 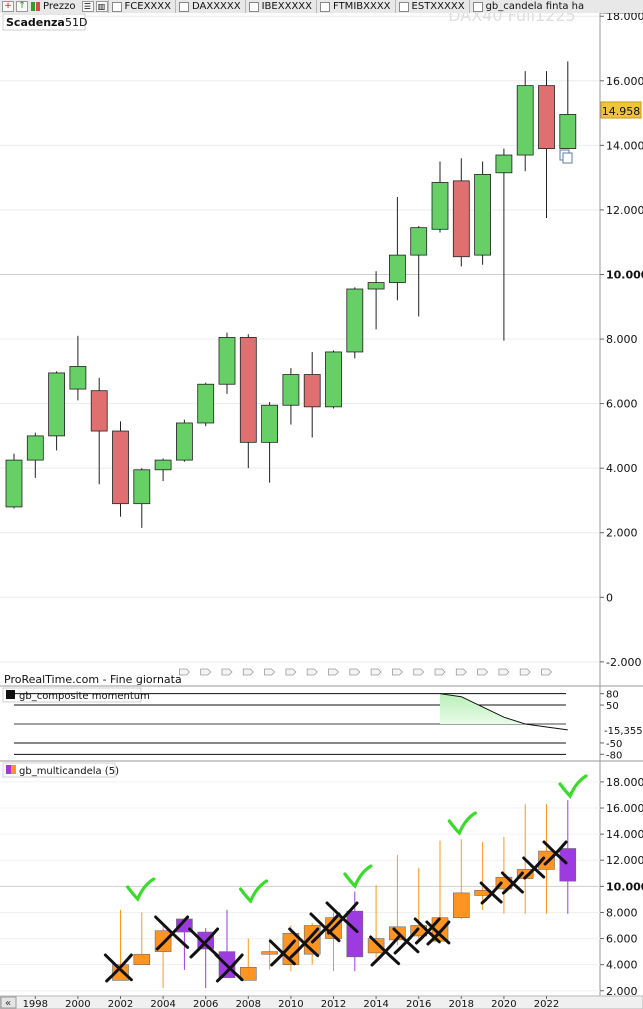 I want to click on momentum-line, so click(x=503, y=712).